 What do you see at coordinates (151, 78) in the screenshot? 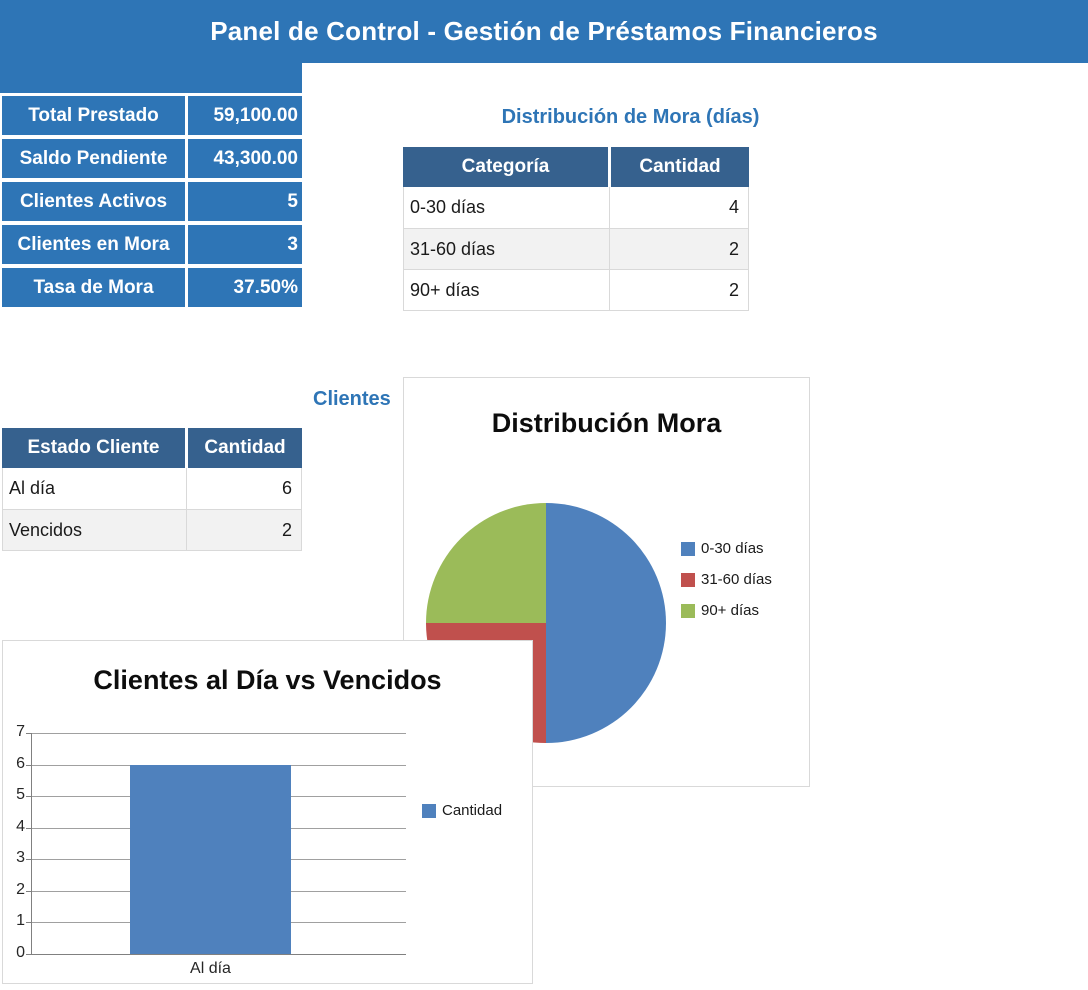
I see `banner-extension-block` at bounding box center [151, 78].